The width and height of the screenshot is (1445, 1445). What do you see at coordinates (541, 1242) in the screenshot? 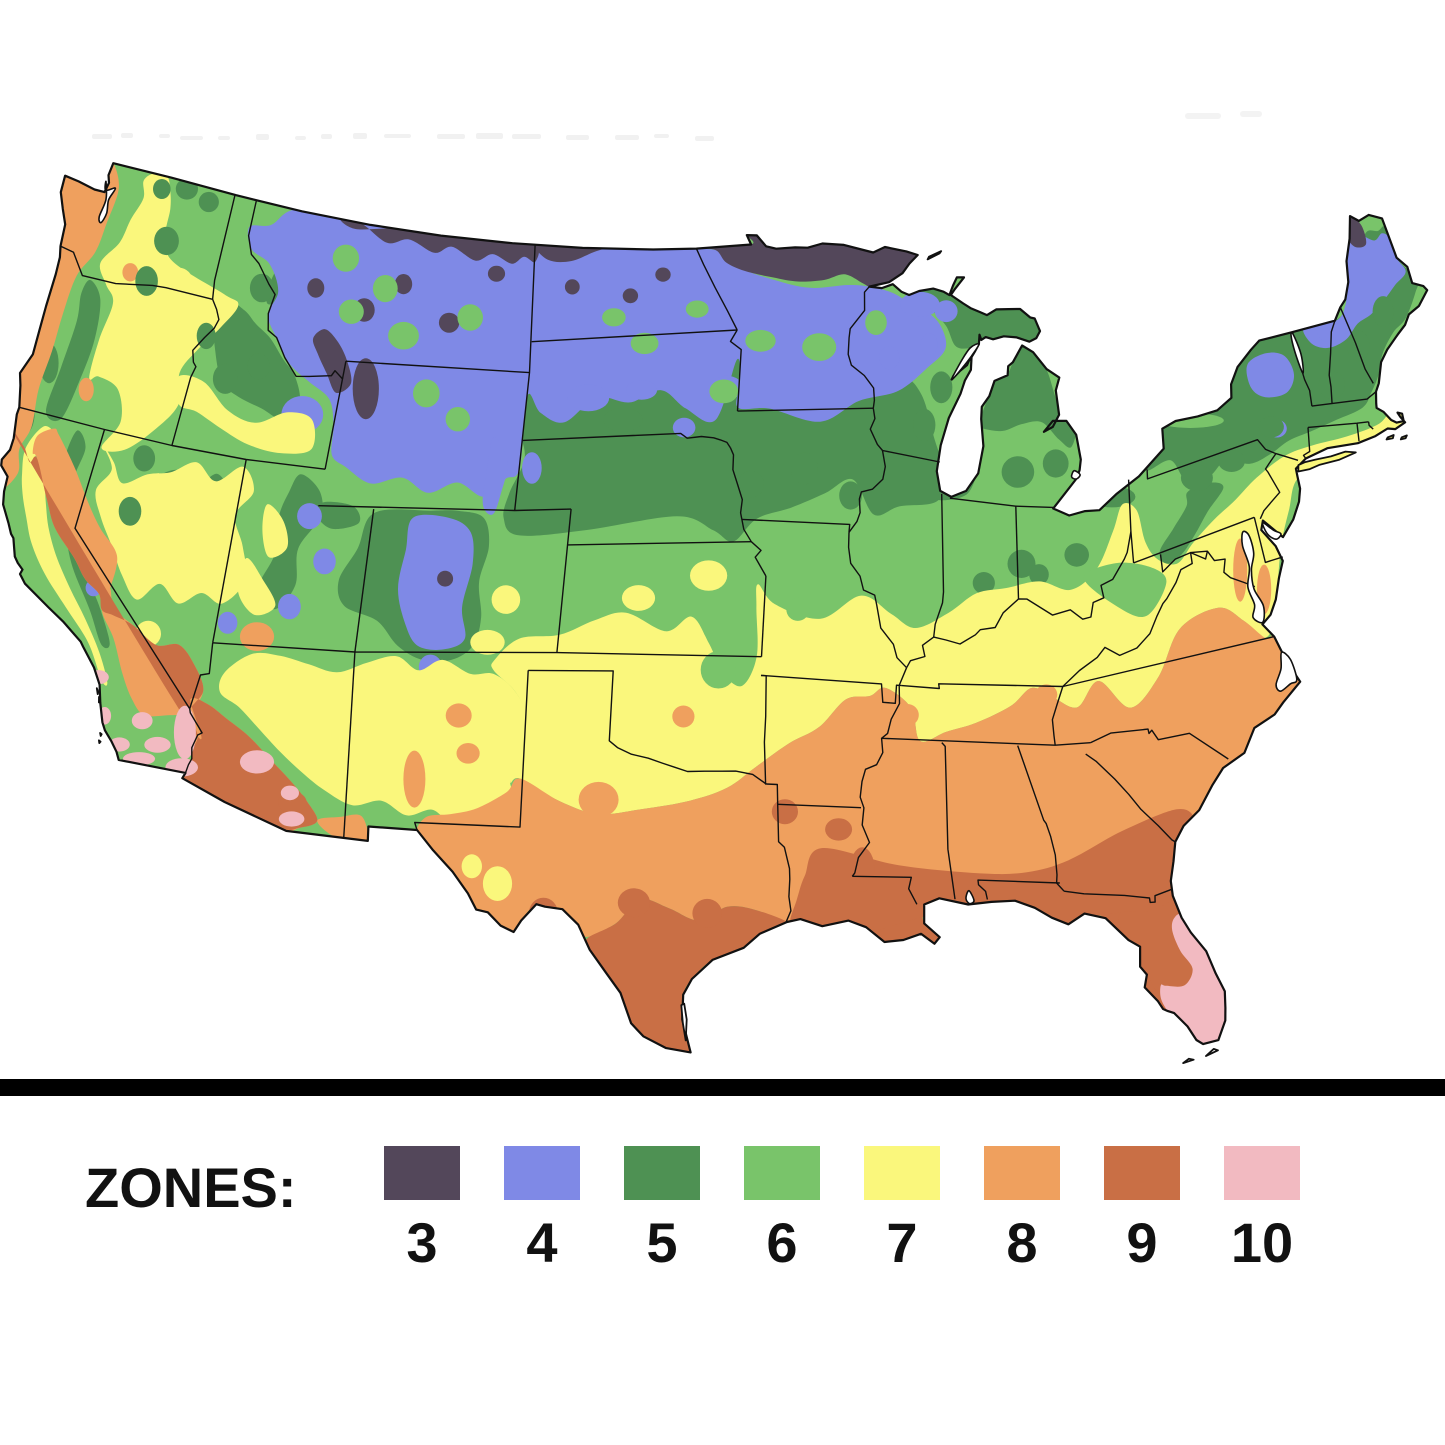
I see `svg-text: 4` at bounding box center [541, 1242].